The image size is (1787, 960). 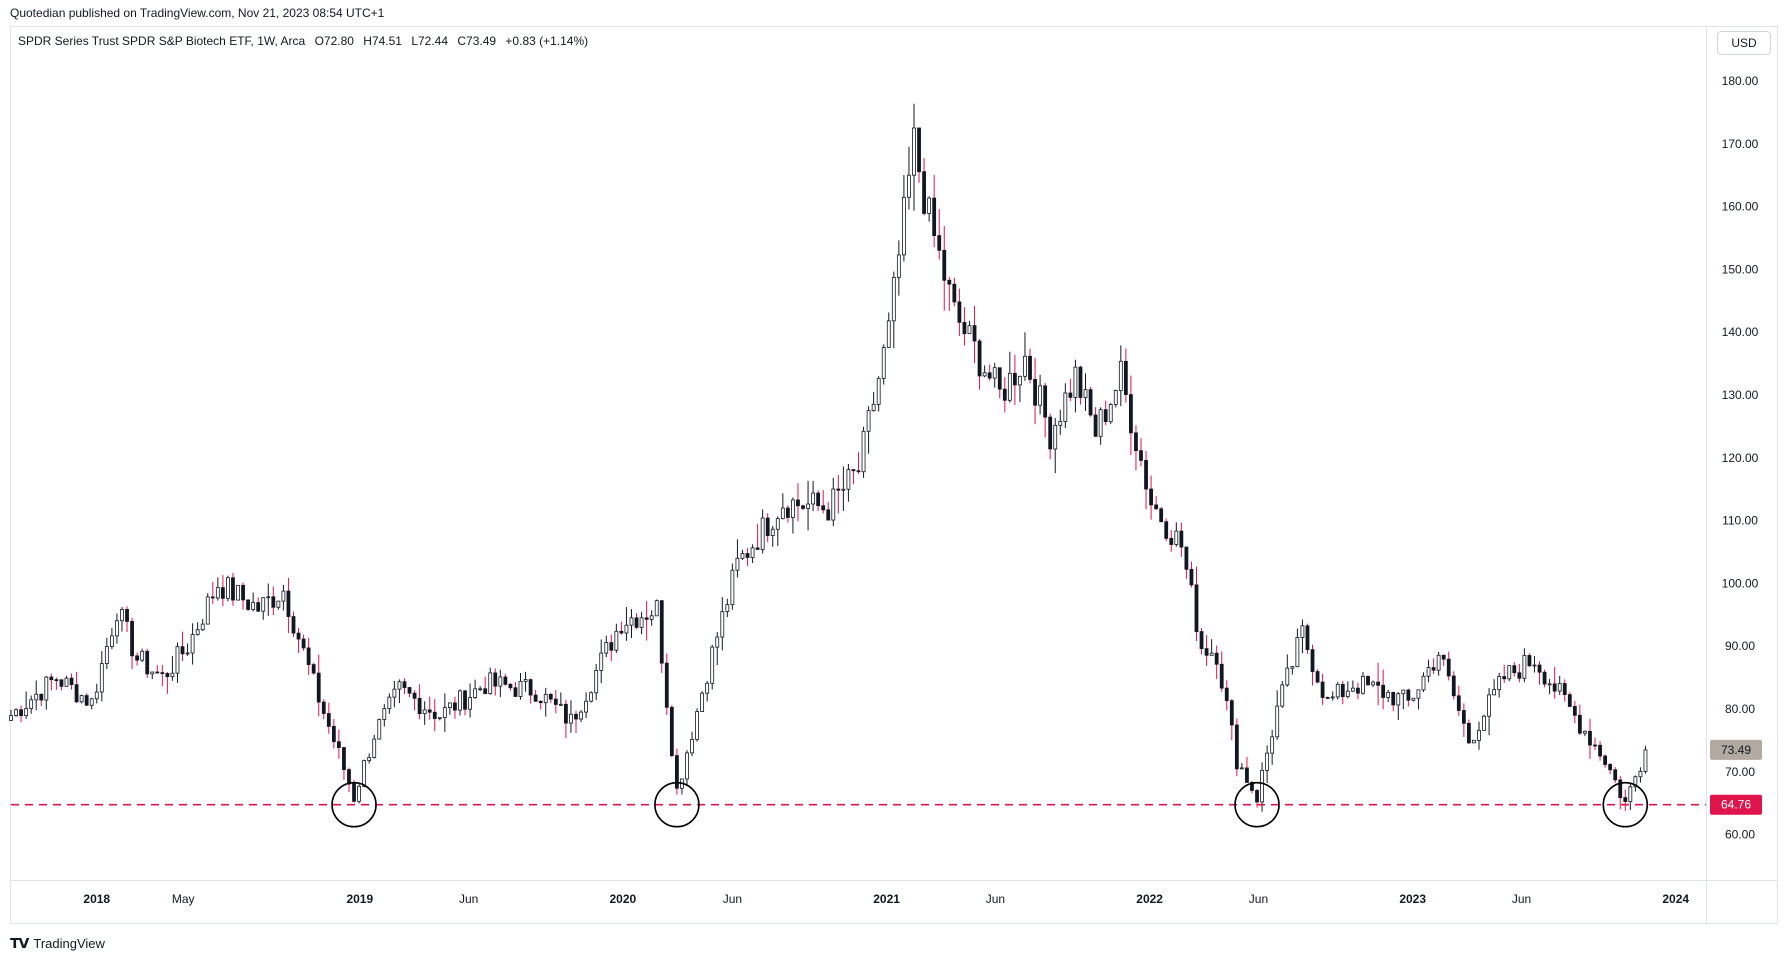 I want to click on tradingview-logo-icon: 𝗧𝗩, so click(x=19, y=943).